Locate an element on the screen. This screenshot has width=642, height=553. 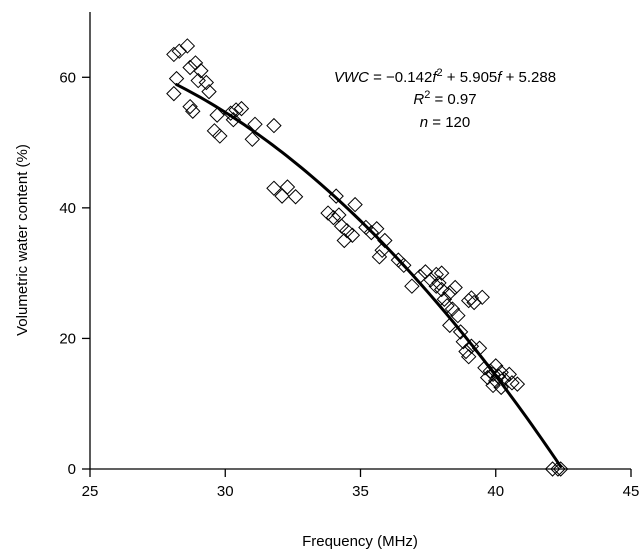
sample-size-var: n is located at coordinates (424, 122).